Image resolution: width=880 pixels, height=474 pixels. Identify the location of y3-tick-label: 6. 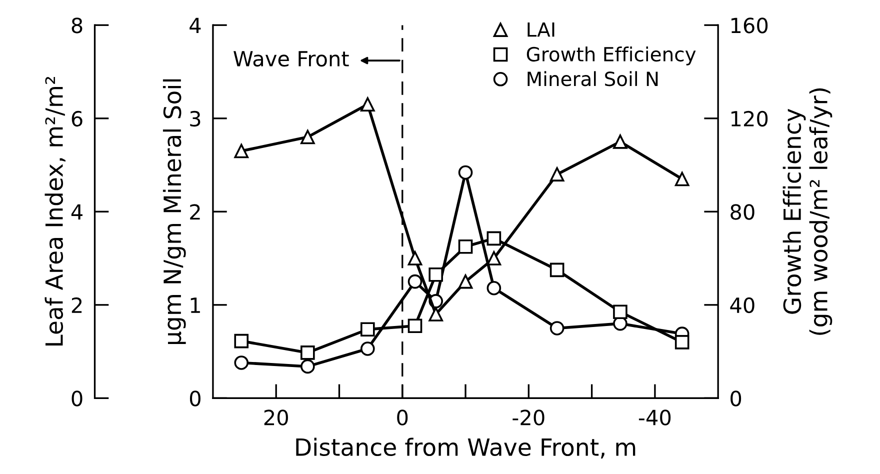
(77, 118).